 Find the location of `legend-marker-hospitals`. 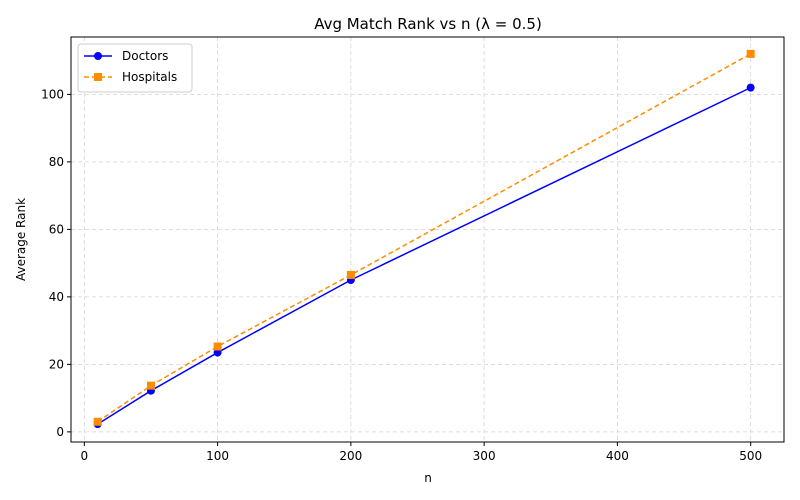

legend-marker-hospitals is located at coordinates (98, 77).